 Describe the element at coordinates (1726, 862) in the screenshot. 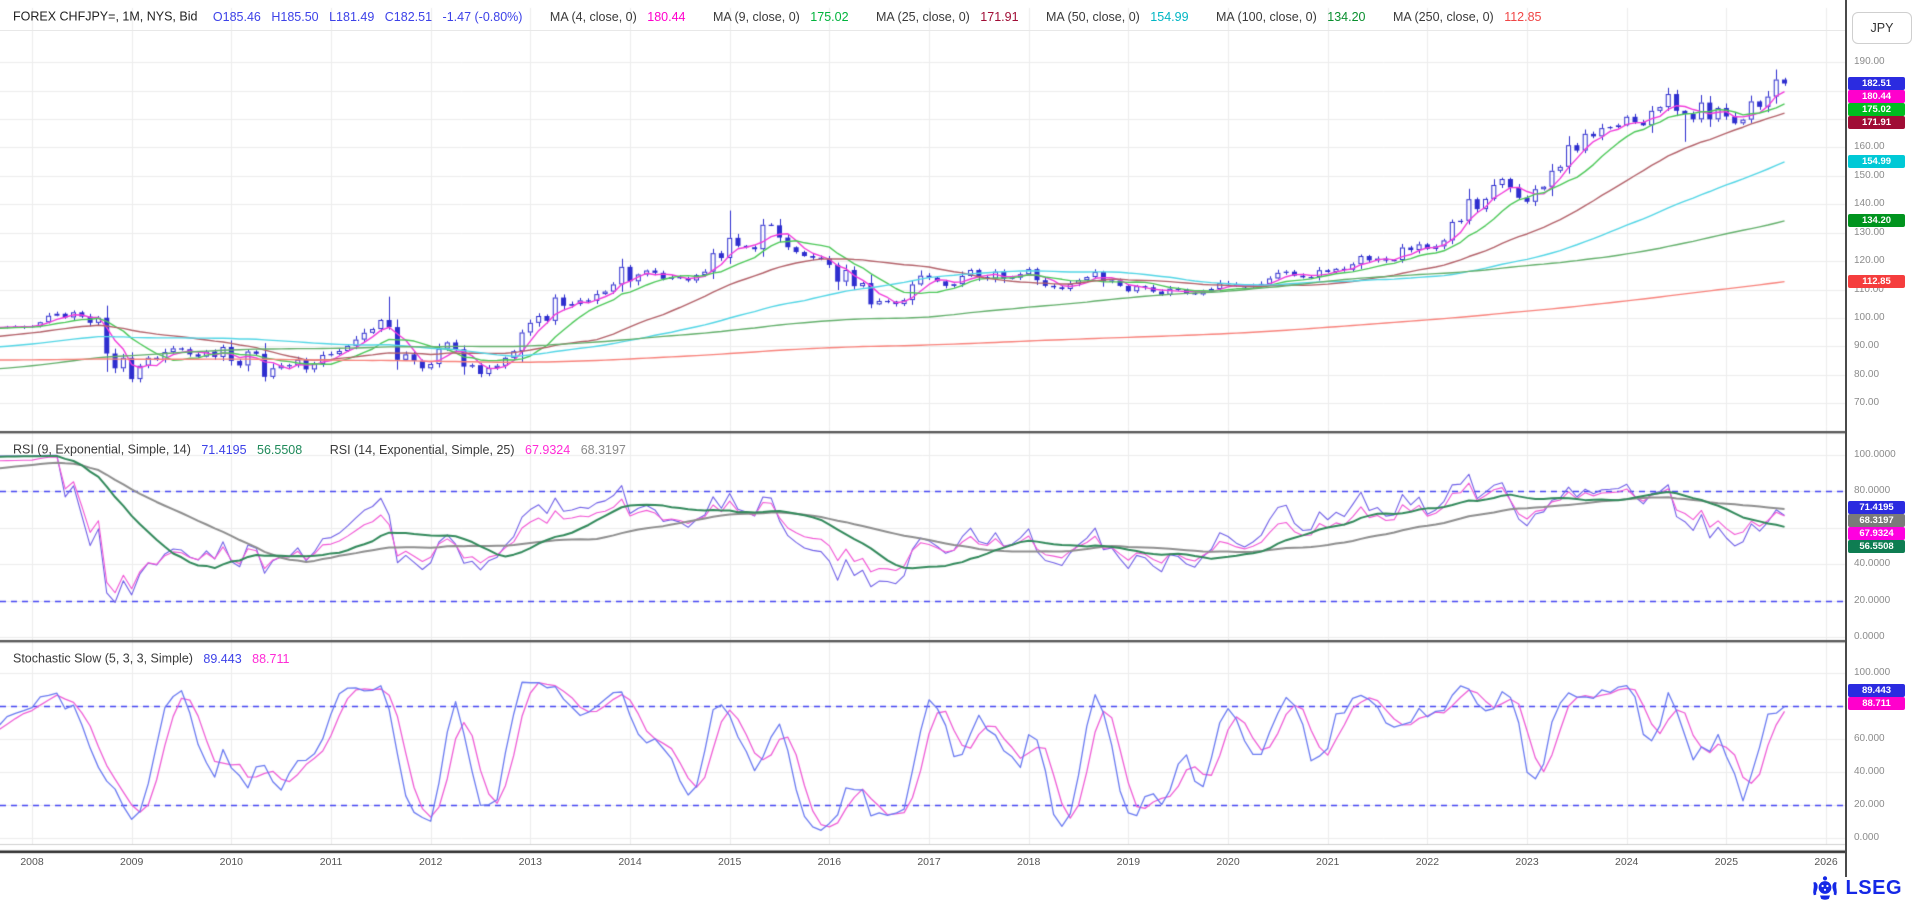

I see `year-label: 2025` at that location.